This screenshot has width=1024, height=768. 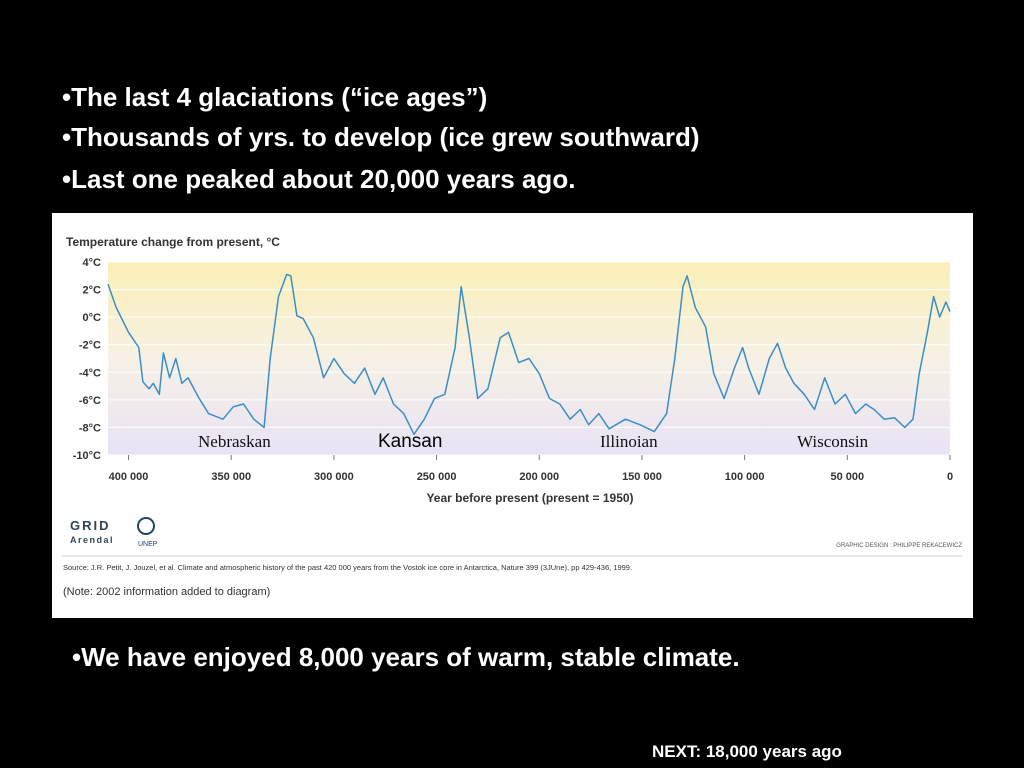 What do you see at coordinates (90, 373) in the screenshot?
I see `y-tick-label: -4°C` at bounding box center [90, 373].